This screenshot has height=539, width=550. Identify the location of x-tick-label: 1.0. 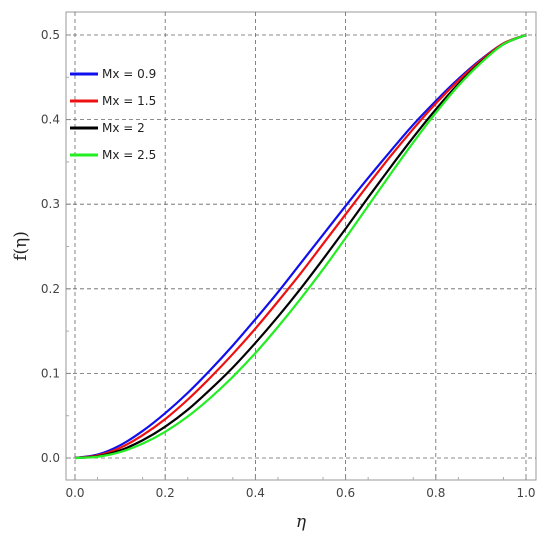
(525, 493).